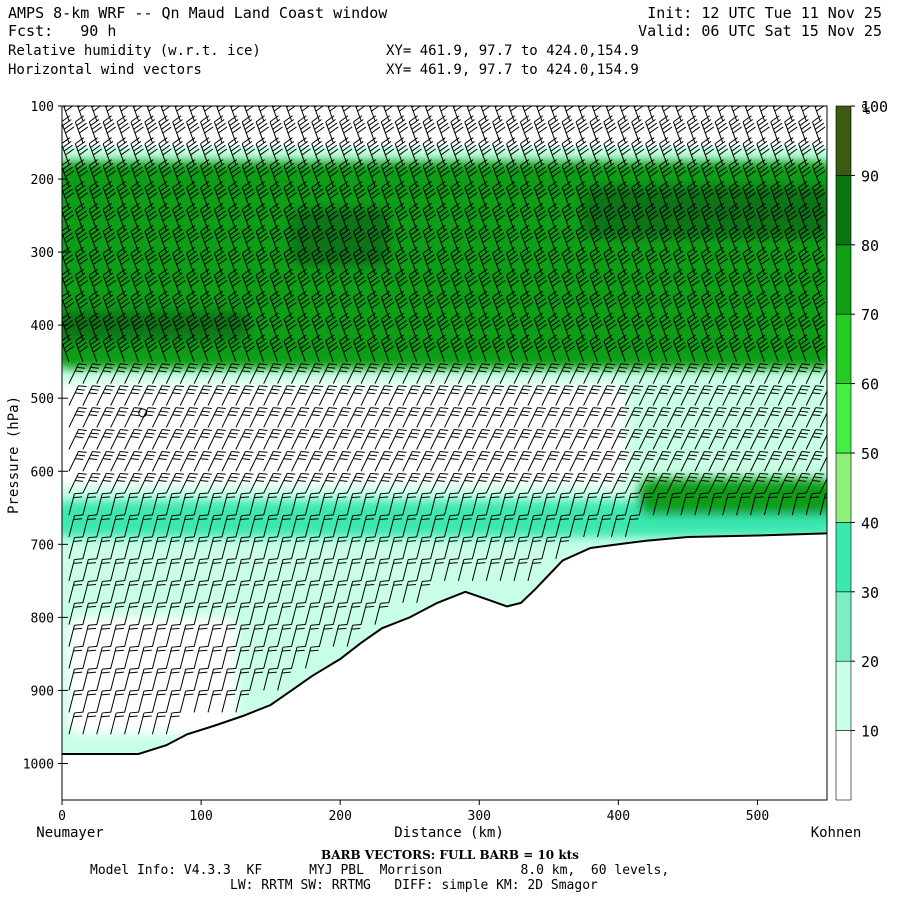 The width and height of the screenshot is (900, 900). I want to click on field-1-xy: XY= 461.9, 97.7 to 424.0,154.9, so click(512, 51).